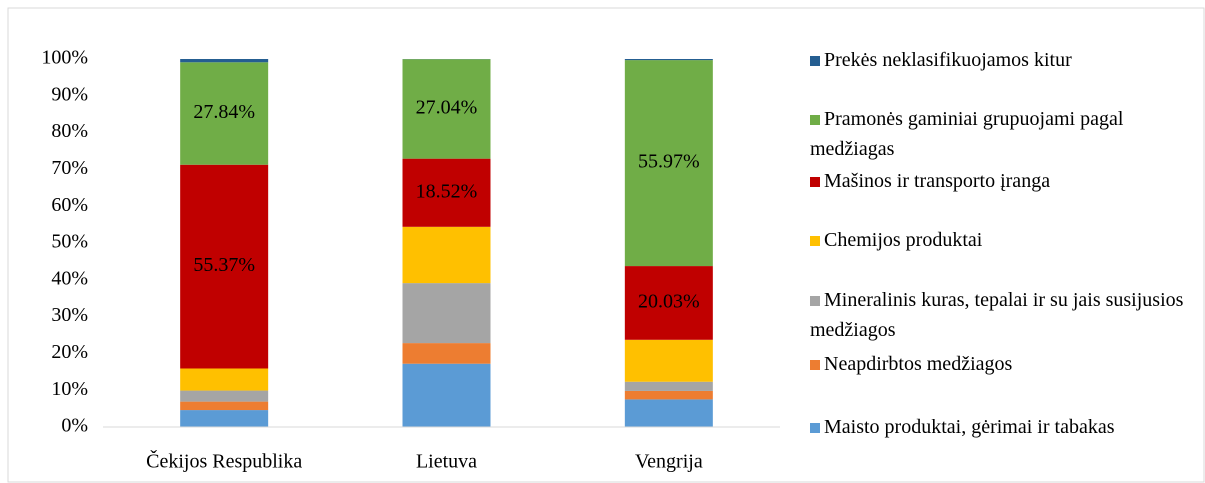 The image size is (1205, 483). I want to click on y-tick-label: 20%, so click(69, 352).